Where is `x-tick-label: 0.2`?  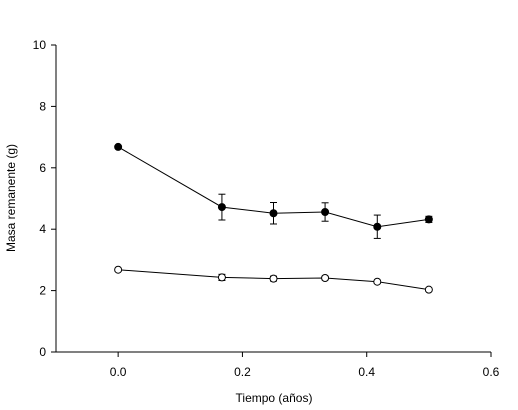
x-tick-label: 0.2 is located at coordinates (242, 372).